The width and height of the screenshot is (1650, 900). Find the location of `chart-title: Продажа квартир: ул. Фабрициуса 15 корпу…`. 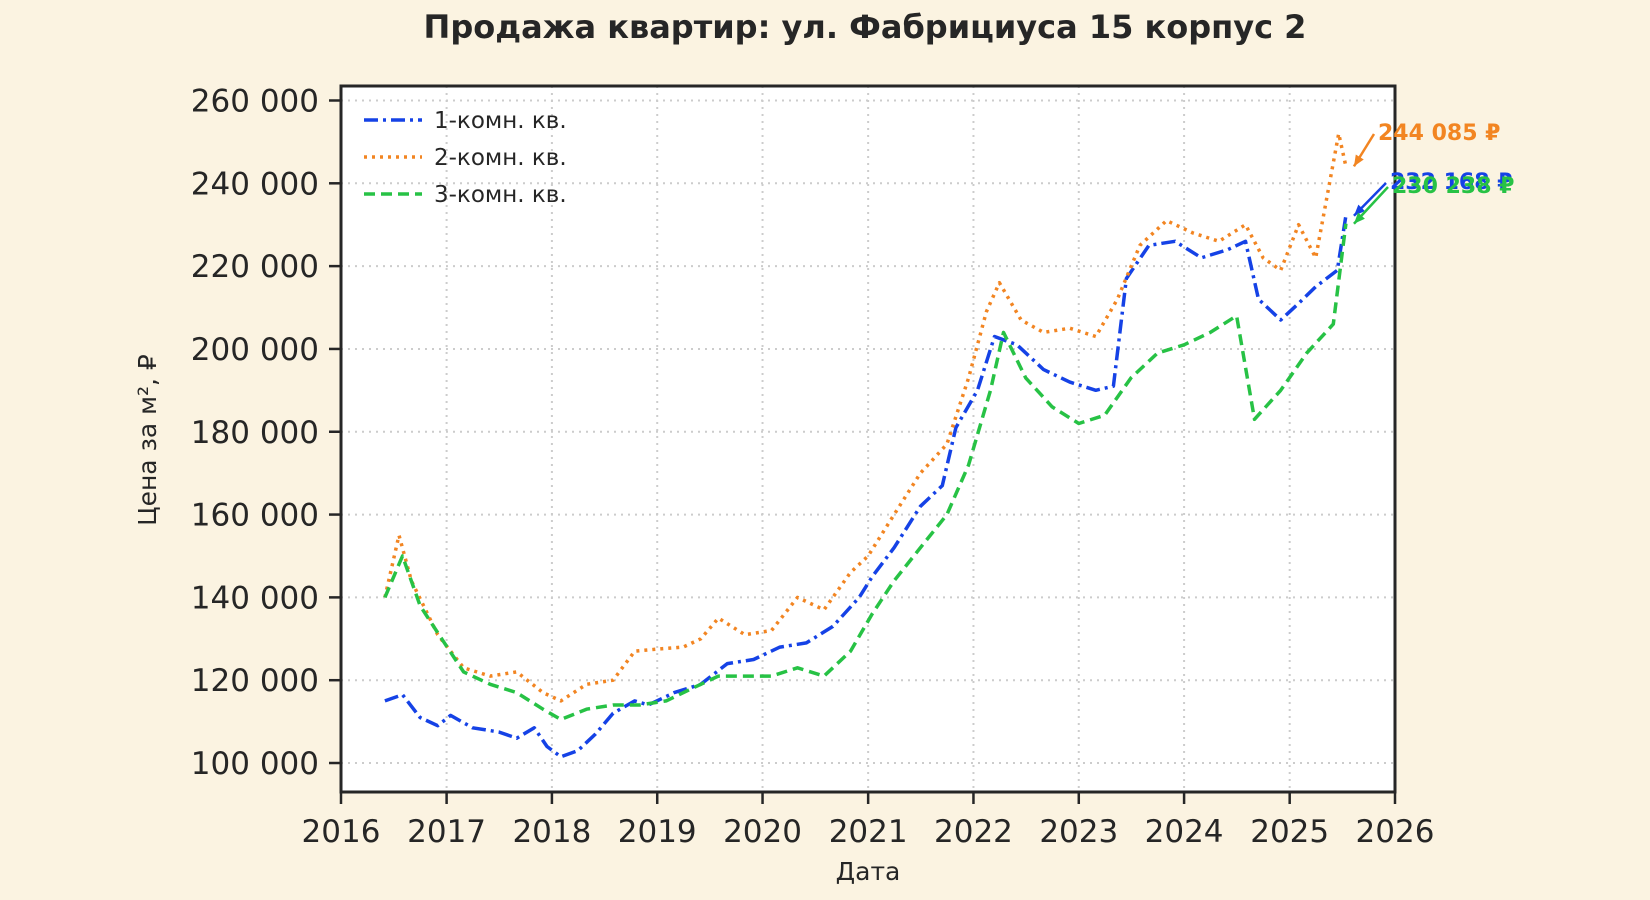

chart-title: Продажа квартир: ул. Фабрициуса 15 корпу… is located at coordinates (865, 27).